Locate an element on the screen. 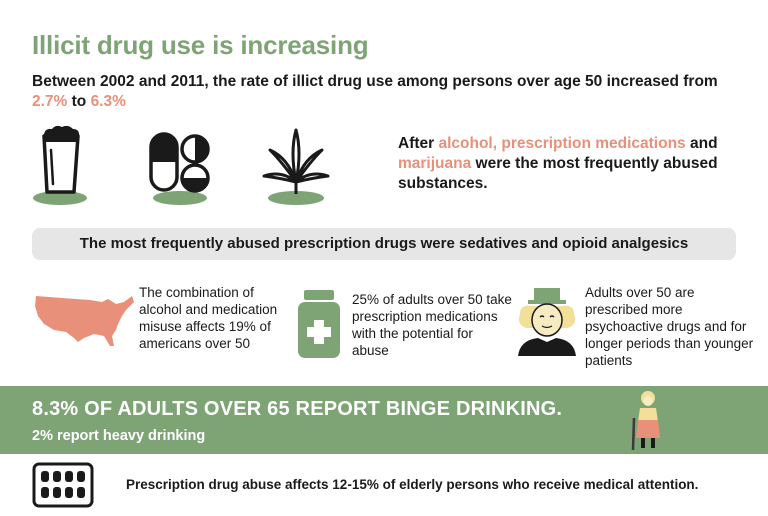  beer-glass-icon is located at coordinates (75, 167).